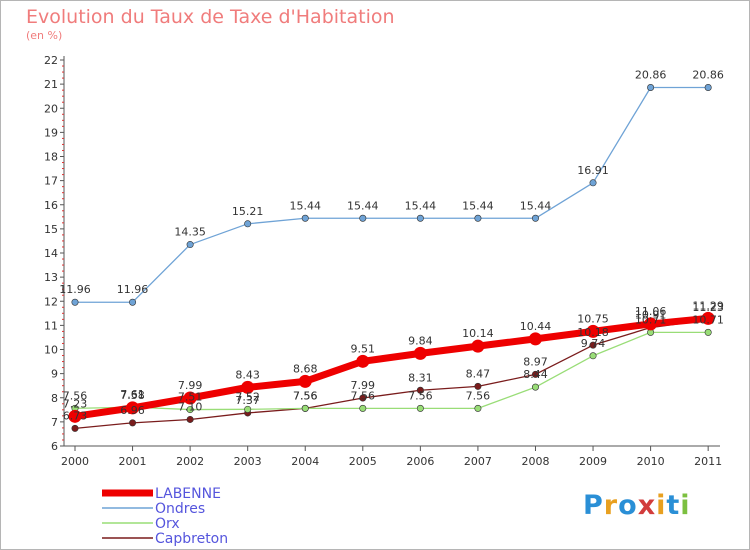 This screenshot has width=750, height=550. What do you see at coordinates (391, 371) in the screenshot?
I see `series-line-orx` at bounding box center [391, 371].